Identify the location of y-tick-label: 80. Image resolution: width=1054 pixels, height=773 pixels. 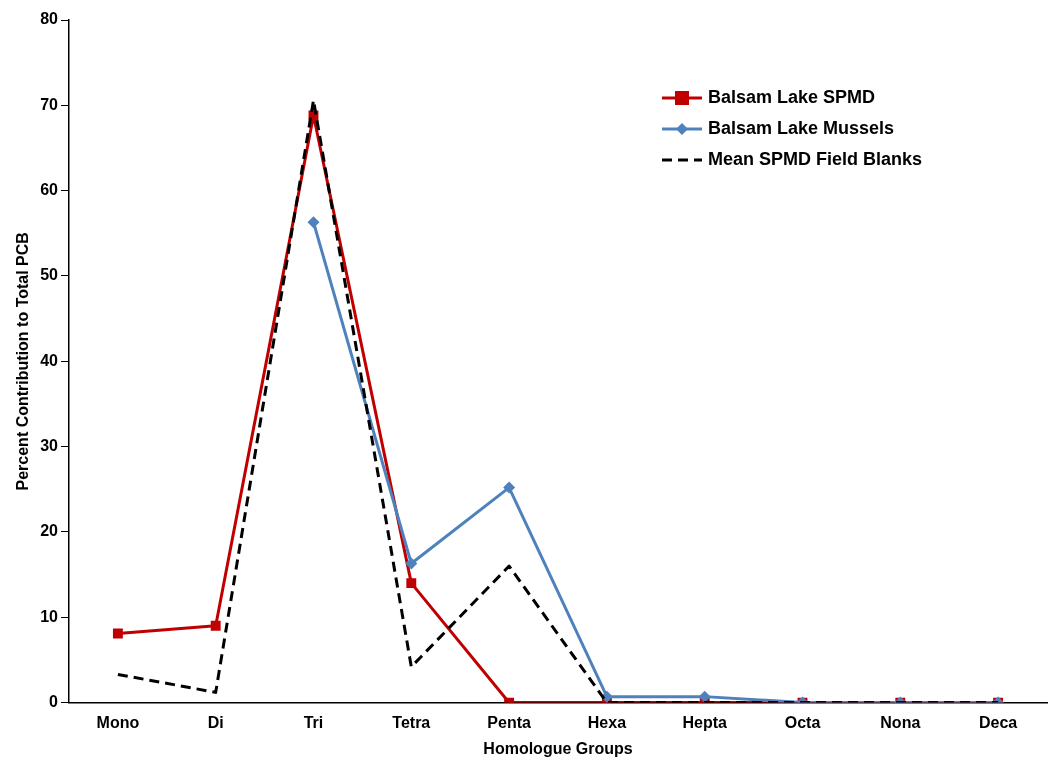
(49, 19).